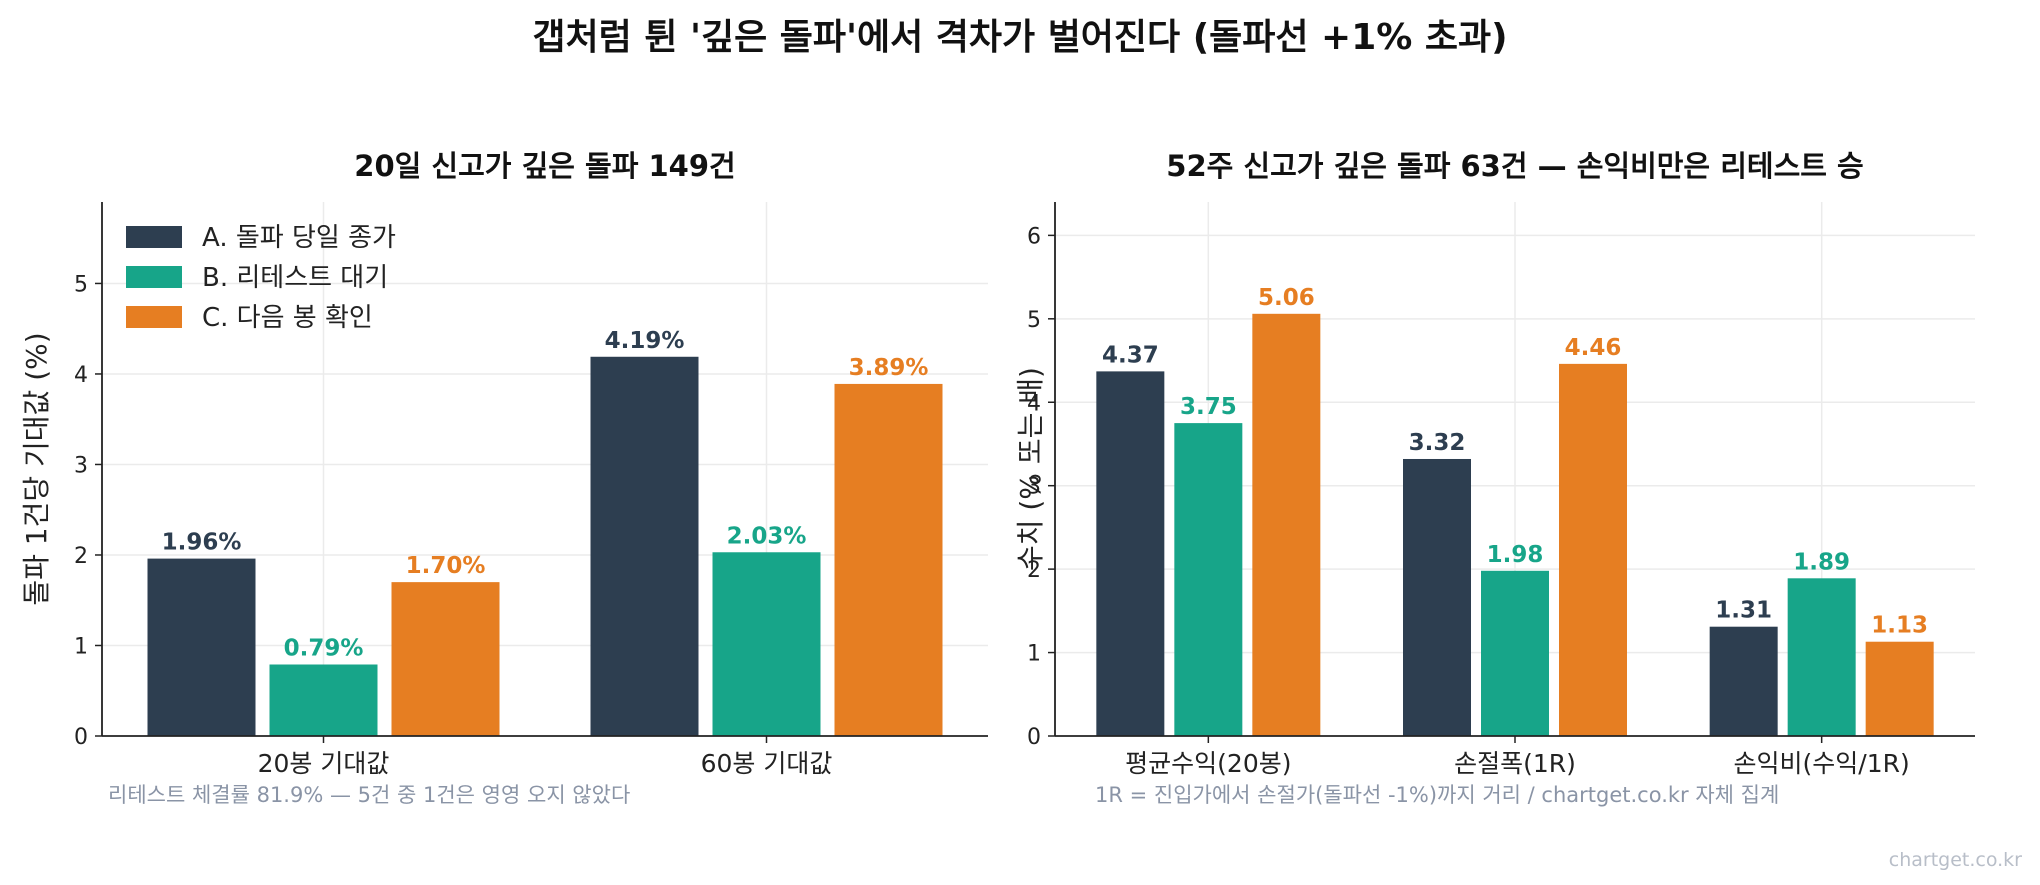  I want to click on y-tick-label: 6, so click(1034, 236).